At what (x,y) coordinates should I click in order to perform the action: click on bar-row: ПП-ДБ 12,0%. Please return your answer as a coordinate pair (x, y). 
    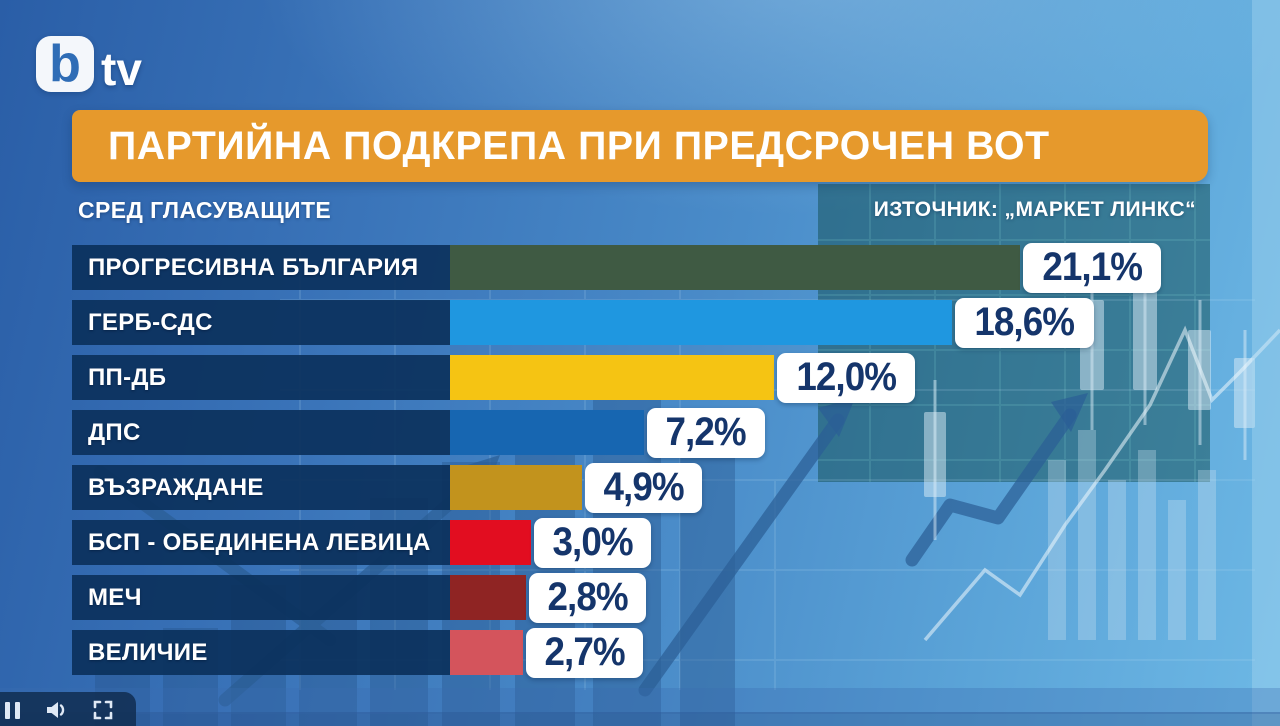
    Looking at the image, I should click on (616, 377).